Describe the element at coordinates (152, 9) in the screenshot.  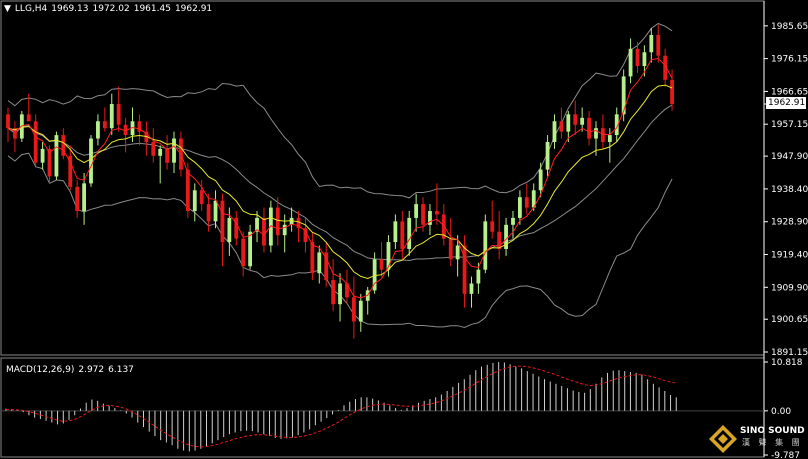
I see `low-value: 1961.45` at that location.